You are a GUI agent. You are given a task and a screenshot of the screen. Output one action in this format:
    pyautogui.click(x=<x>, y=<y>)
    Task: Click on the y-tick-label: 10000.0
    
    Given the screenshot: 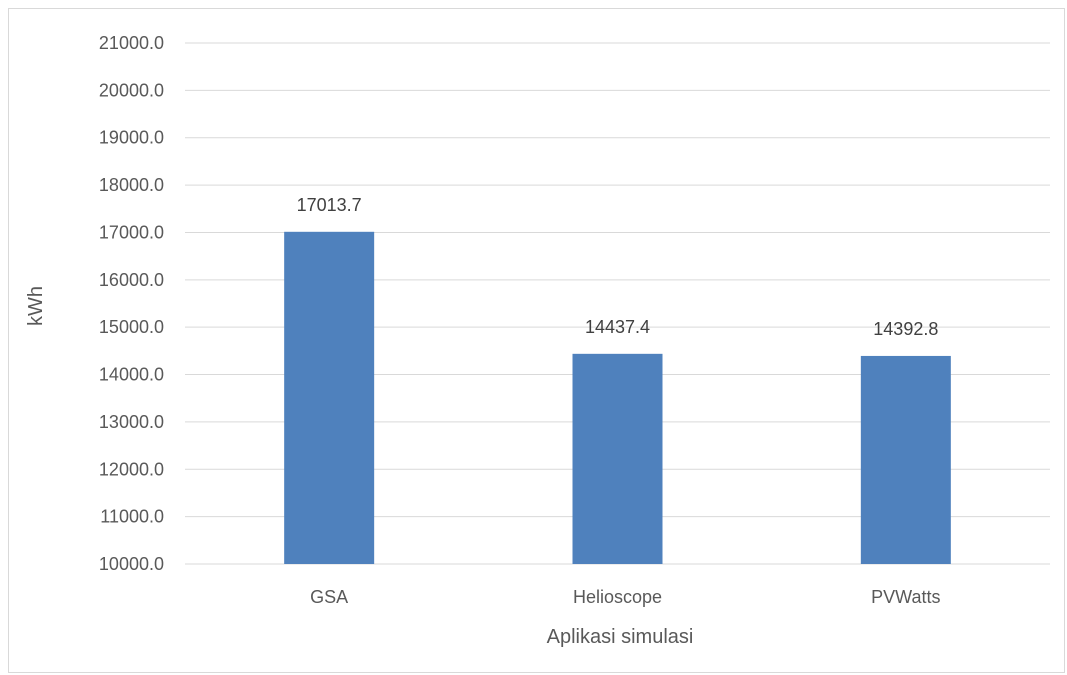 What is the action you would take?
    pyautogui.click(x=131, y=564)
    